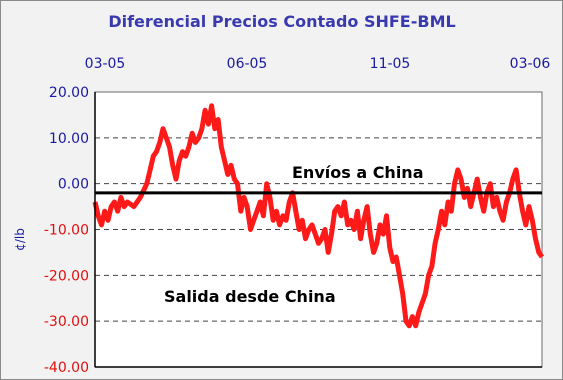 This screenshot has height=380, width=563. Describe the element at coordinates (66, 368) in the screenshot. I see `y-tick-label: -40.00` at that location.